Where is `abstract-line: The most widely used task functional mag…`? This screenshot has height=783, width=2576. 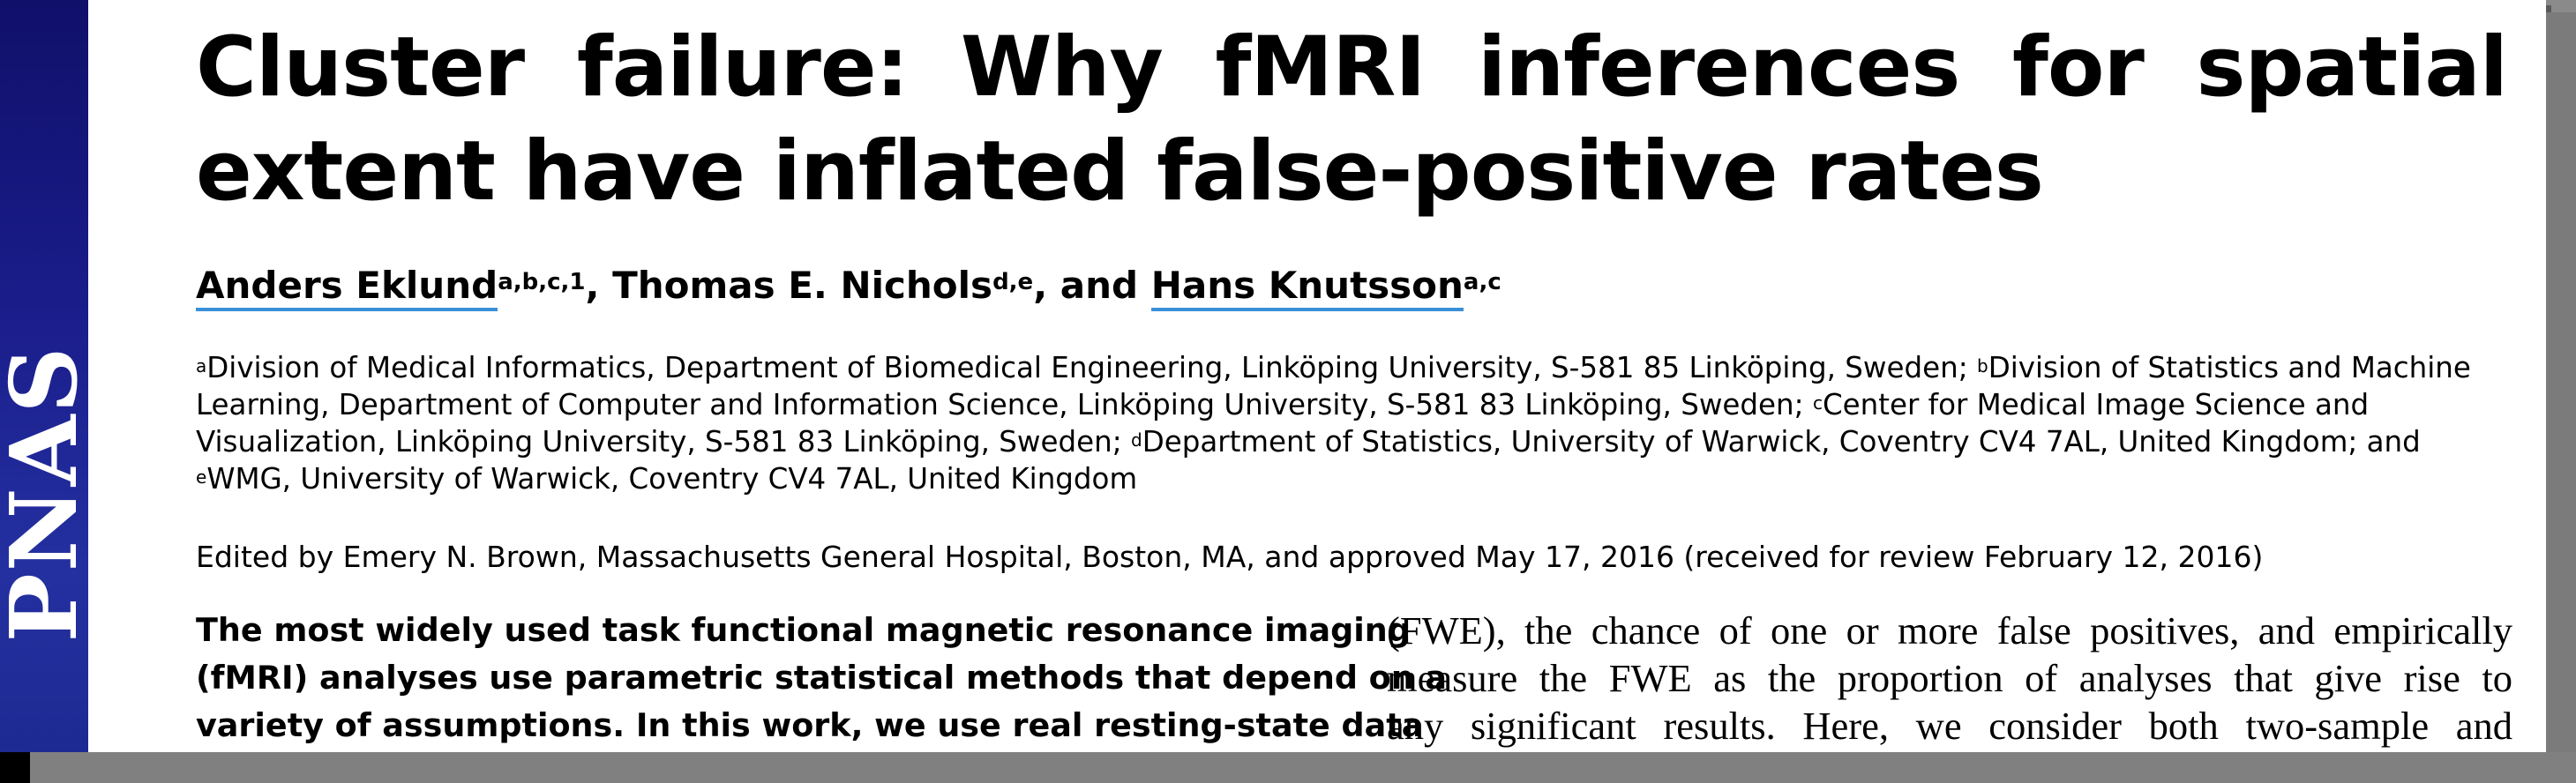
abstract-line: The most widely used task functional mag… is located at coordinates (803, 630).